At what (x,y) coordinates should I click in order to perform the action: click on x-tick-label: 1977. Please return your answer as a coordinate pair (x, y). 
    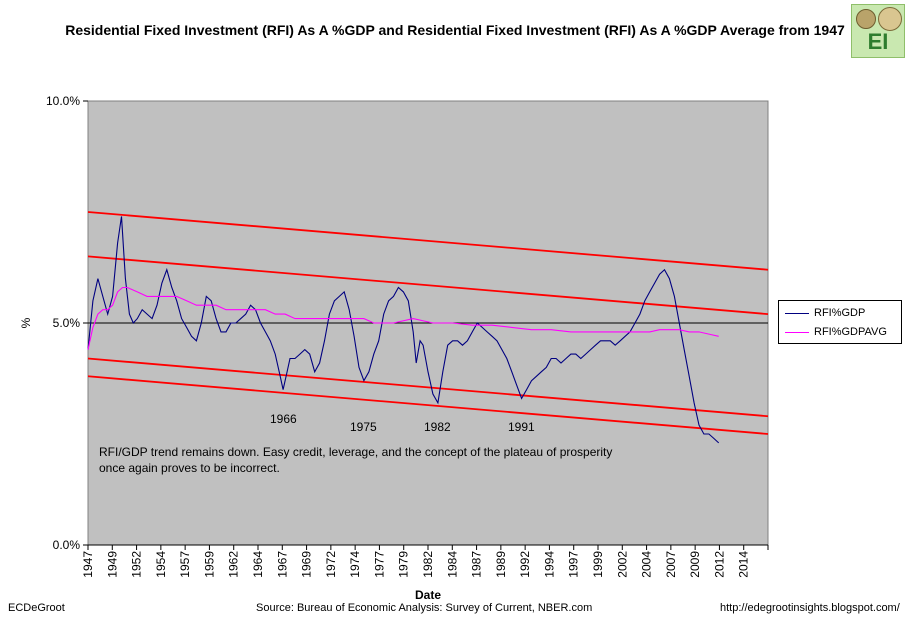
    Looking at the image, I should click on (379, 564).